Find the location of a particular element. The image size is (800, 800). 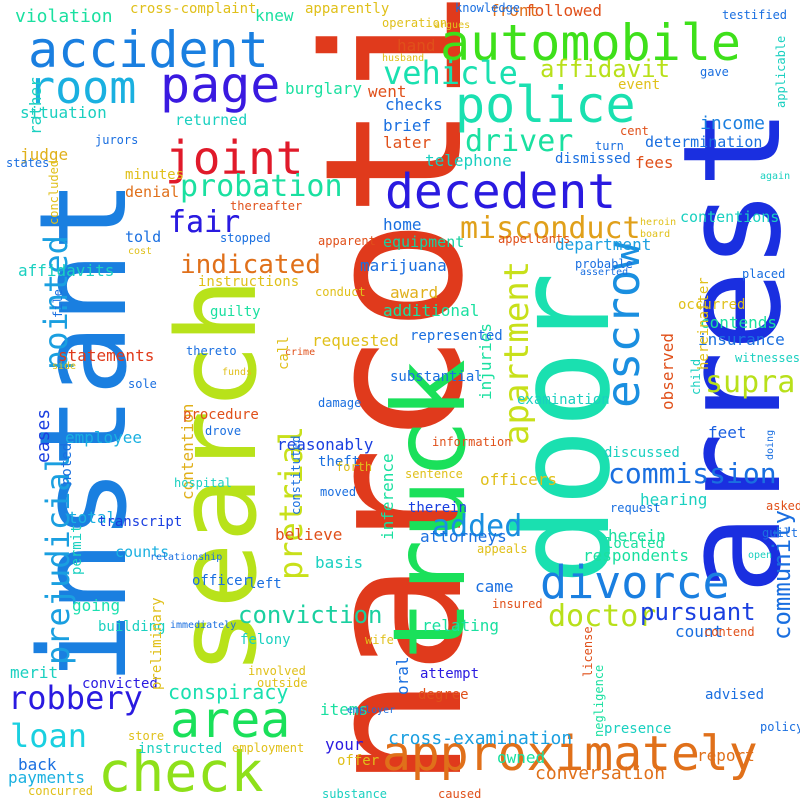

cloud-word: situation is located at coordinates (63, 112).